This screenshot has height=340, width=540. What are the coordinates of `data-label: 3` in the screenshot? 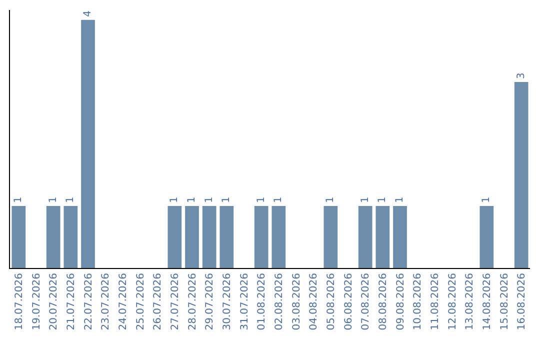 It's located at (521, 75).